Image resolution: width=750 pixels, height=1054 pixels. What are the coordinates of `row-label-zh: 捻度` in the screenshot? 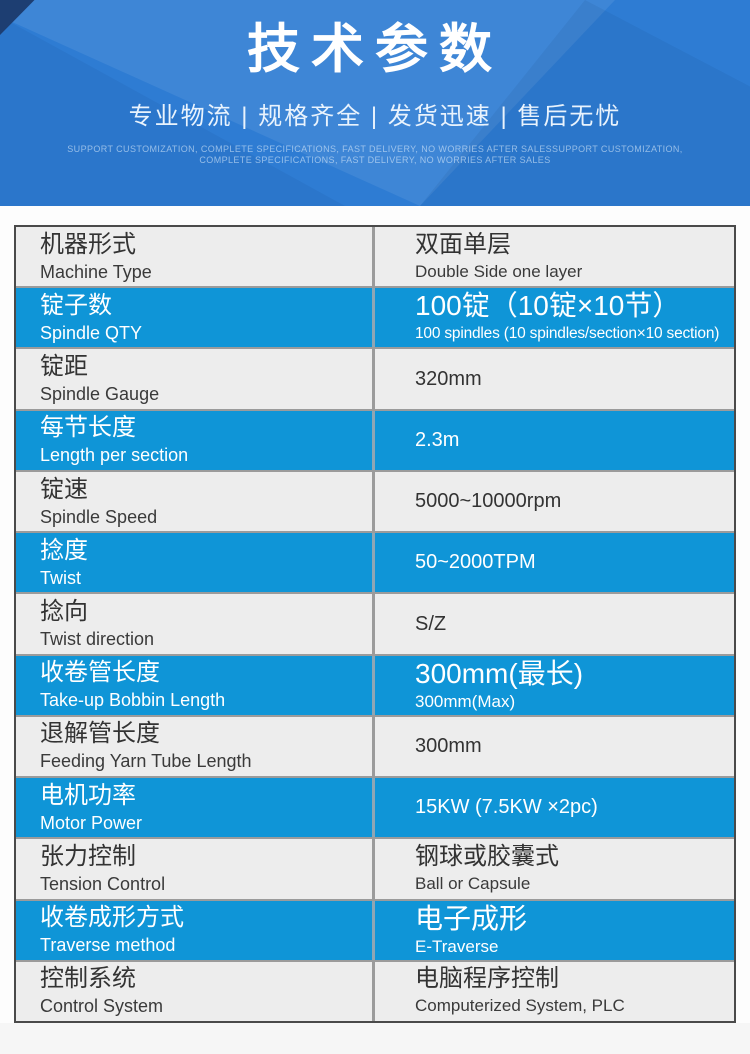 It's located at (64, 550).